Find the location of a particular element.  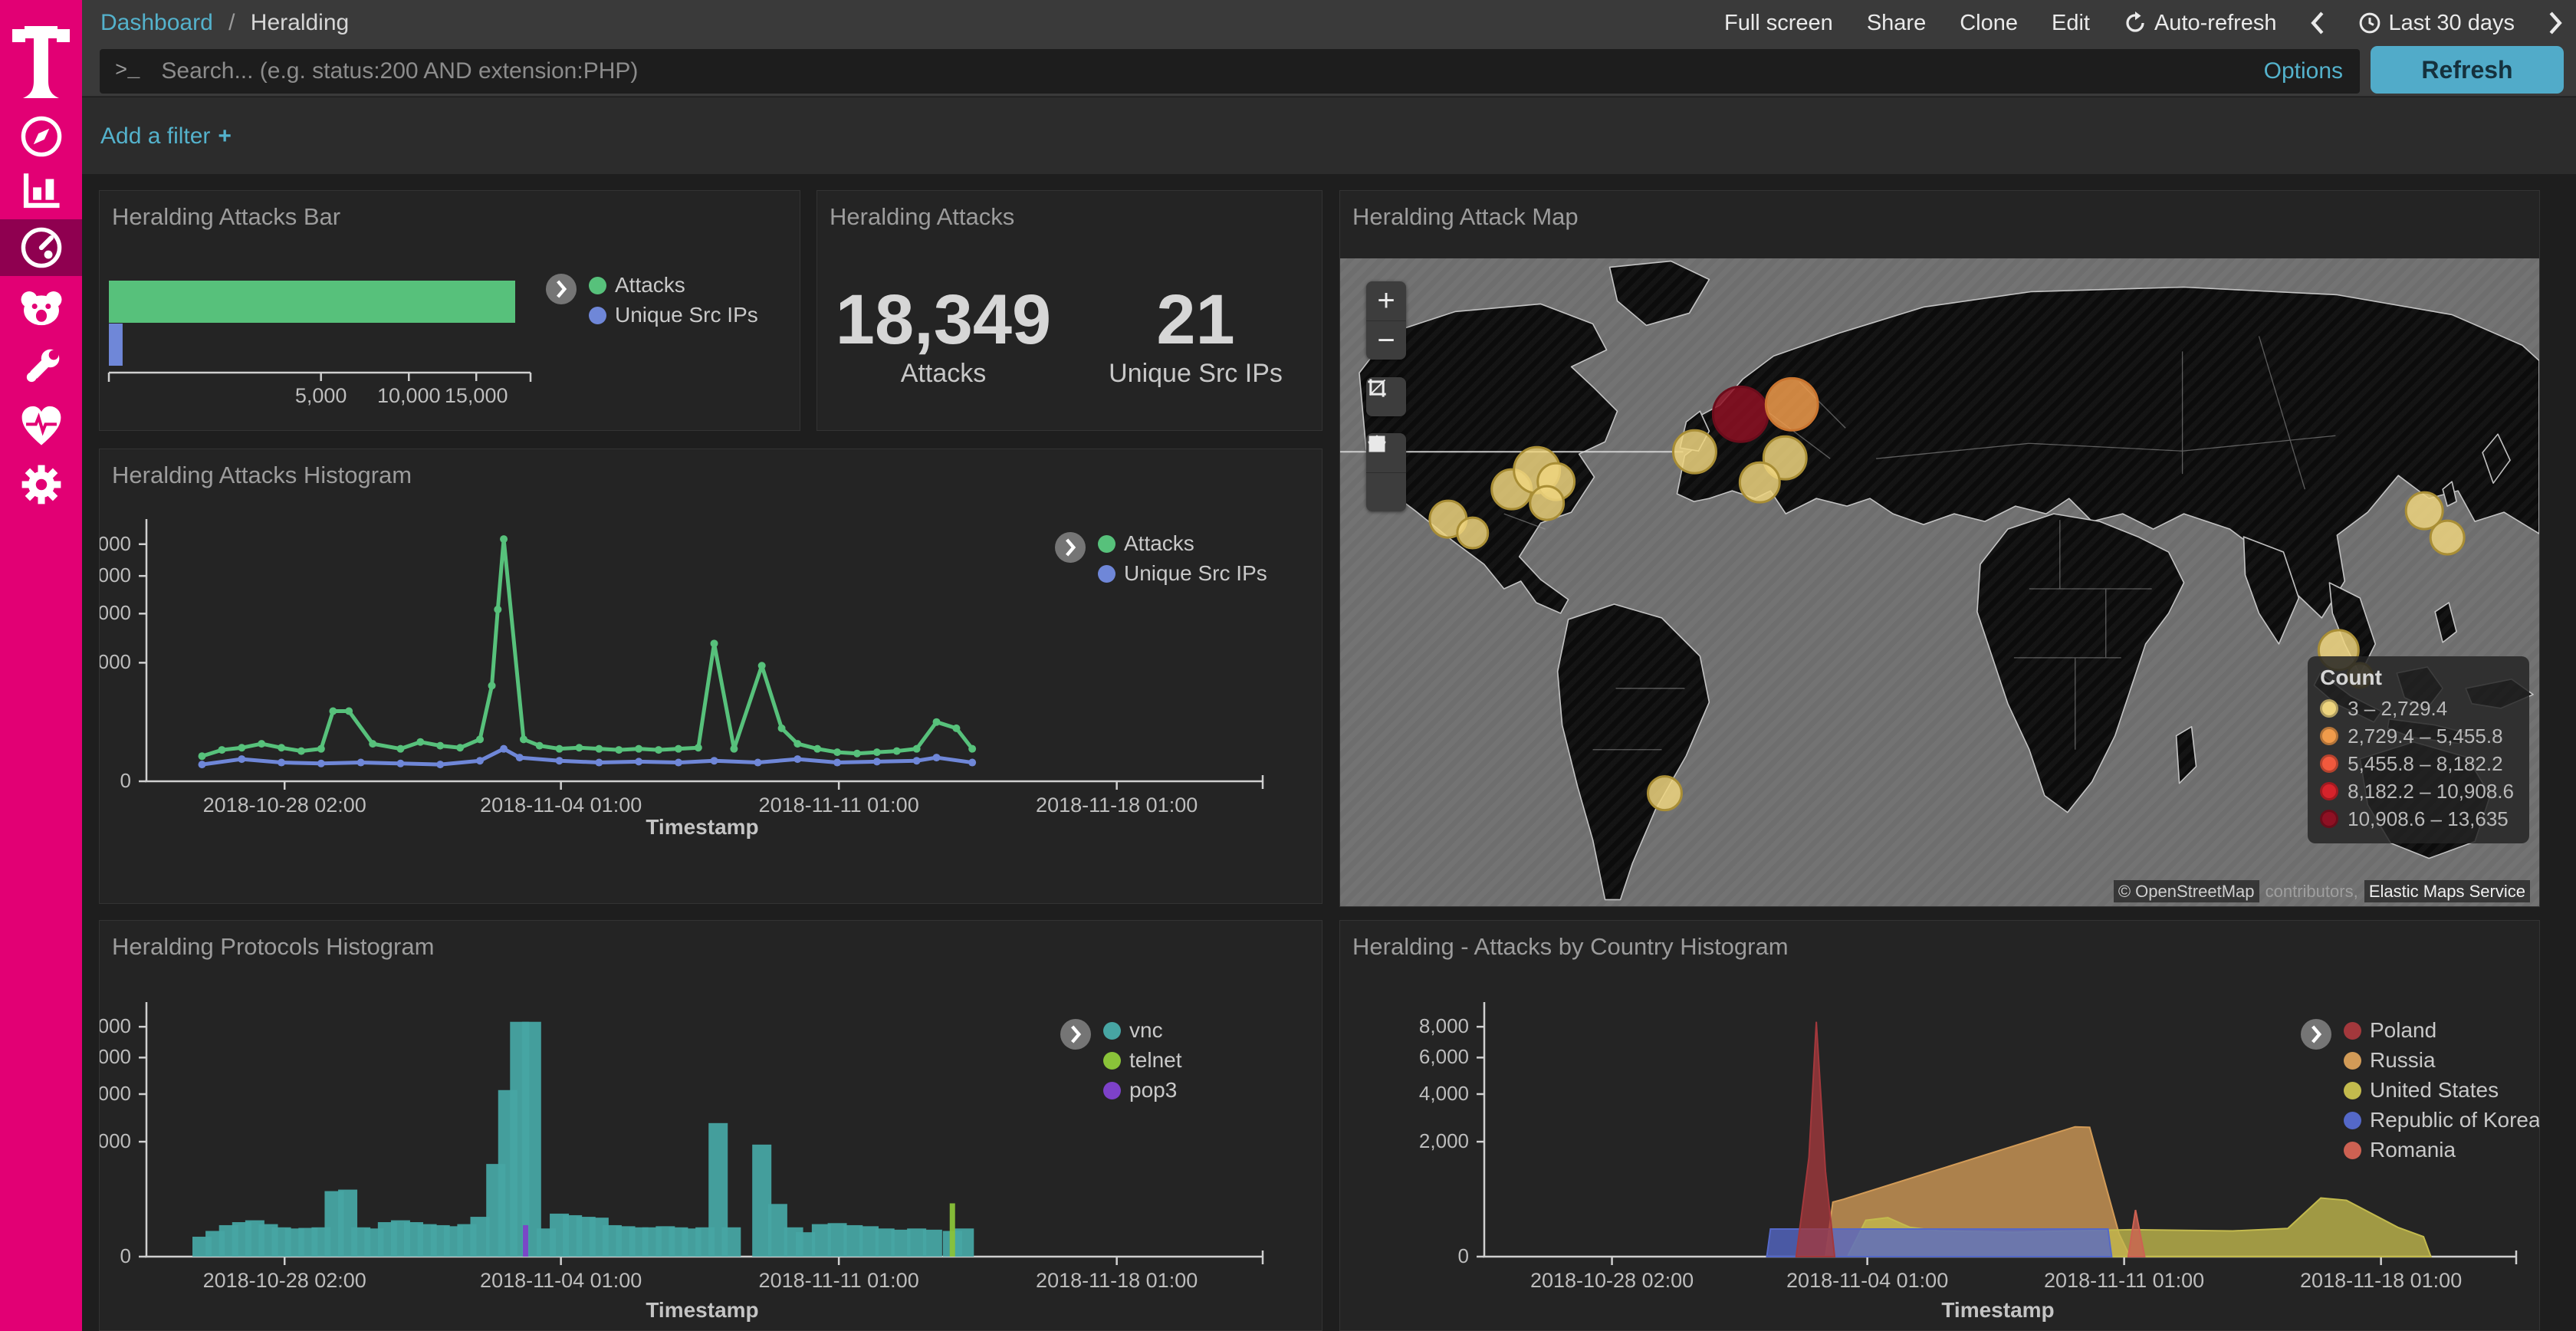

legend-label: Poland is located at coordinates (2403, 1030).